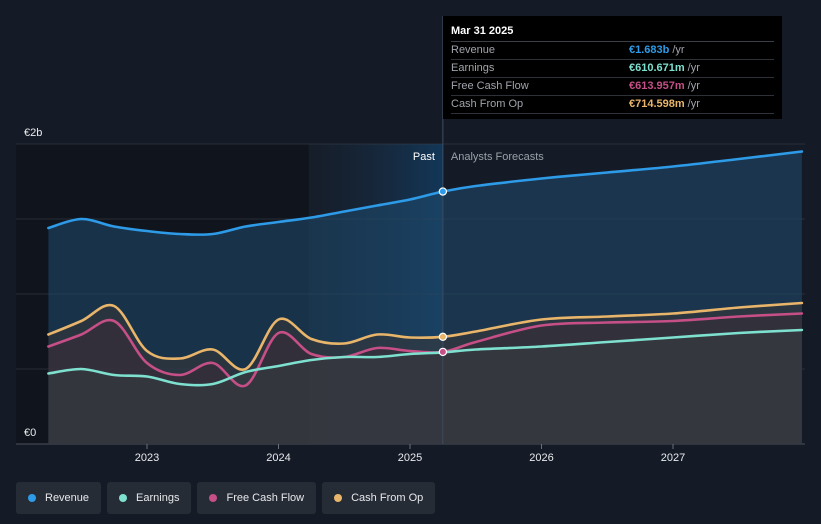 The height and width of the screenshot is (524, 821). I want to click on tooltip-value: €714.598m, so click(657, 104).